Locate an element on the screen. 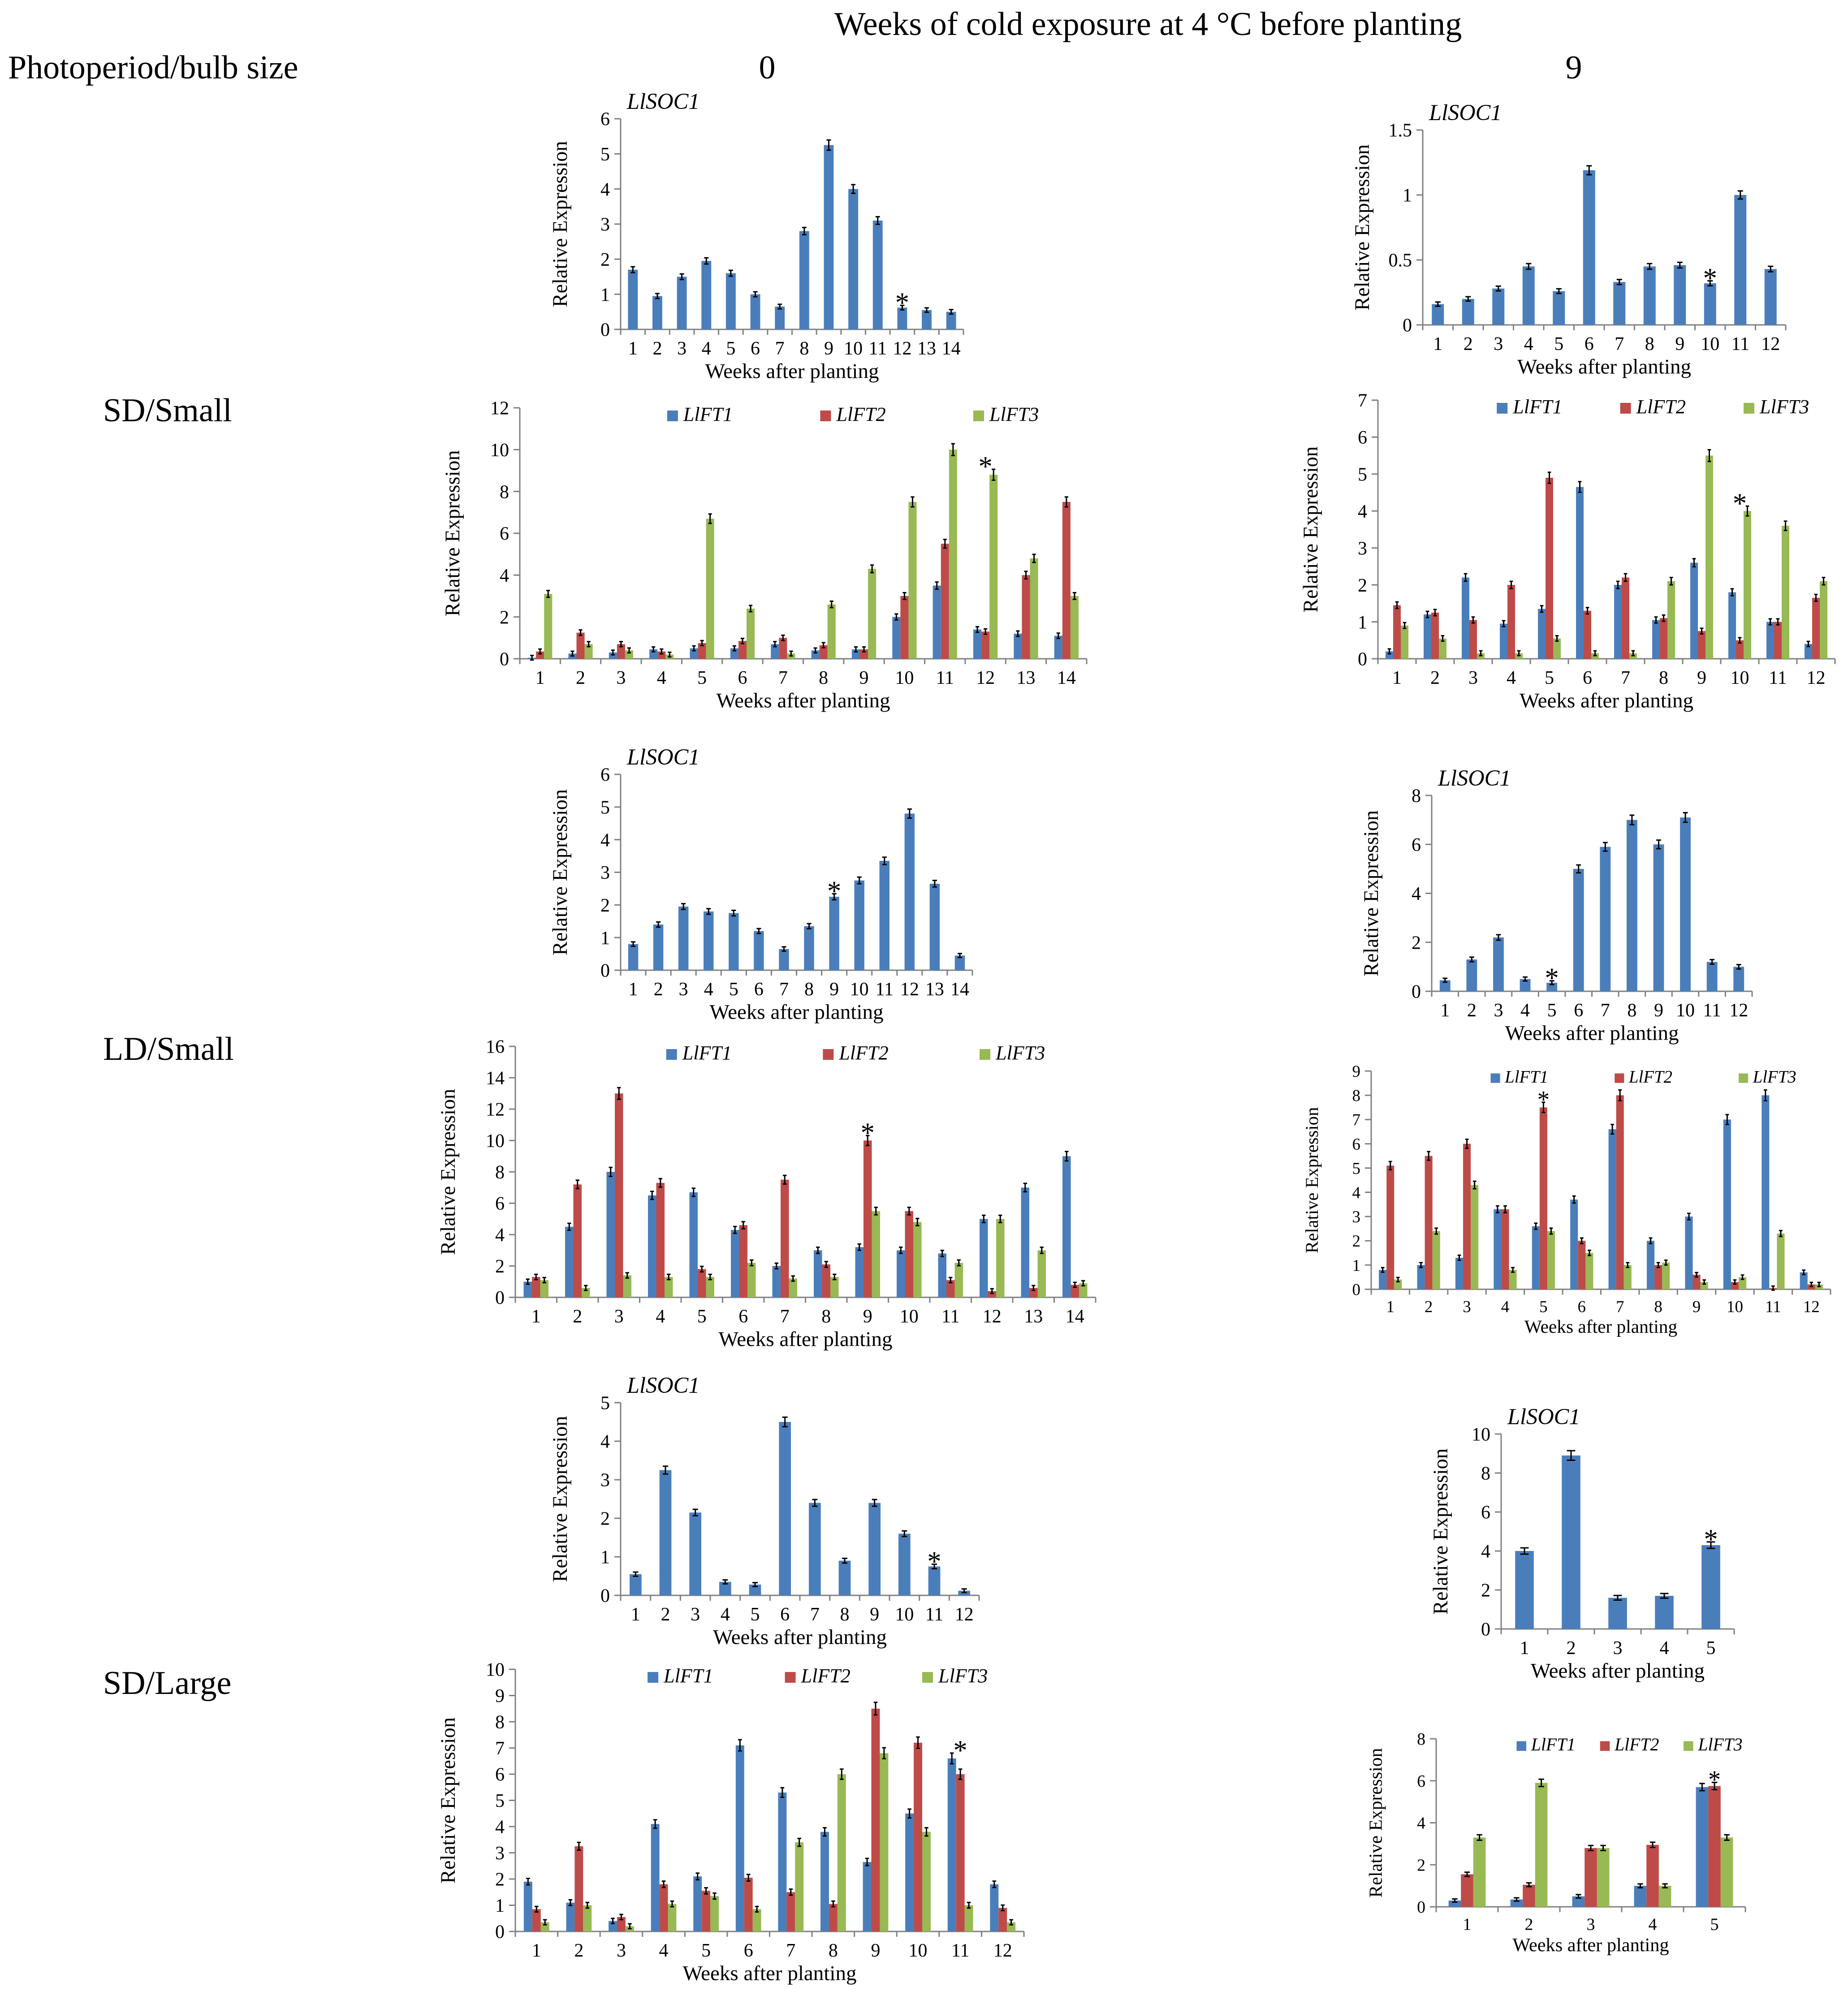 The height and width of the screenshot is (1996, 1848). x-tick-label: 12 is located at coordinates (902, 348).